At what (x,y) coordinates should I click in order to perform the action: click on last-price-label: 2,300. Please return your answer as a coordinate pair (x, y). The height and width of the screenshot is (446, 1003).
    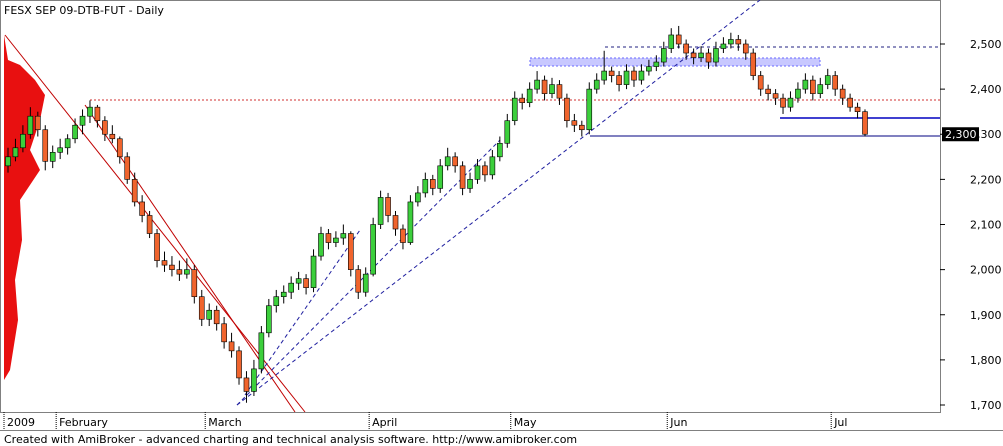
    Looking at the image, I should click on (961, 134).